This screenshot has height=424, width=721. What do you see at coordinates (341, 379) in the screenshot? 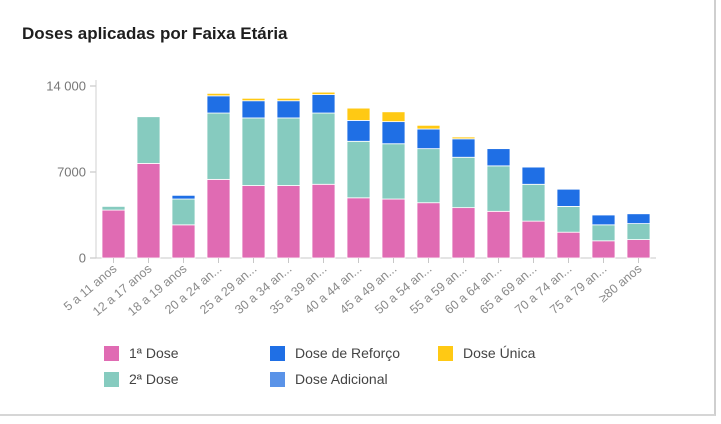
I see `legend-label-adicional: Dose Adicional` at bounding box center [341, 379].